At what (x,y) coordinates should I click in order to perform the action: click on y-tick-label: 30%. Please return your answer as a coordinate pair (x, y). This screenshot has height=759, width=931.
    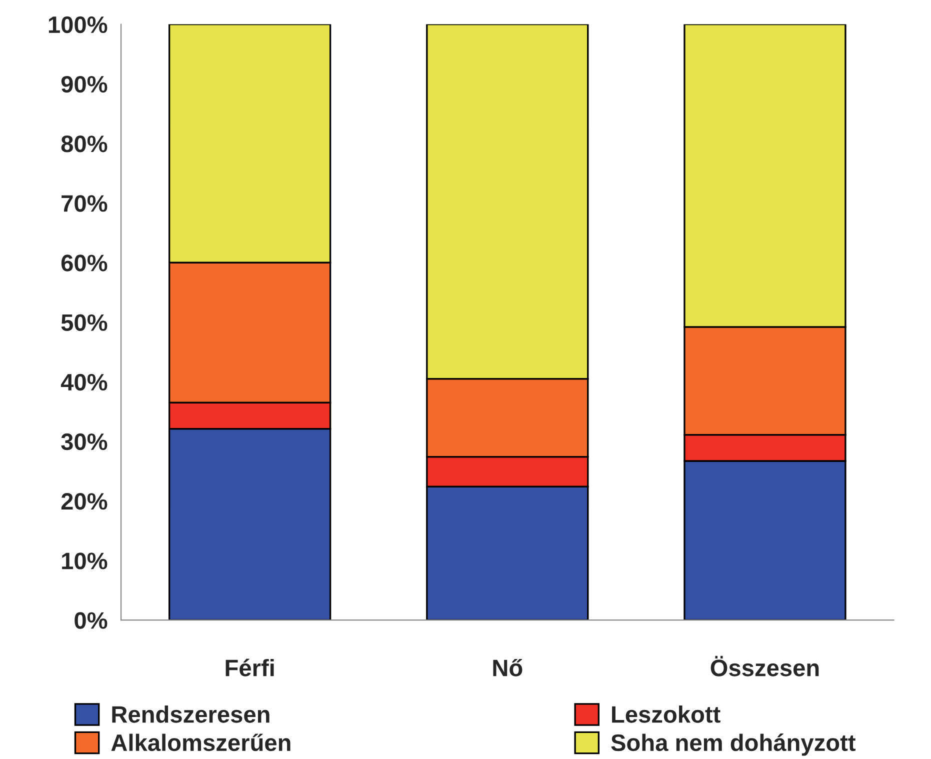
    Looking at the image, I should click on (84, 441).